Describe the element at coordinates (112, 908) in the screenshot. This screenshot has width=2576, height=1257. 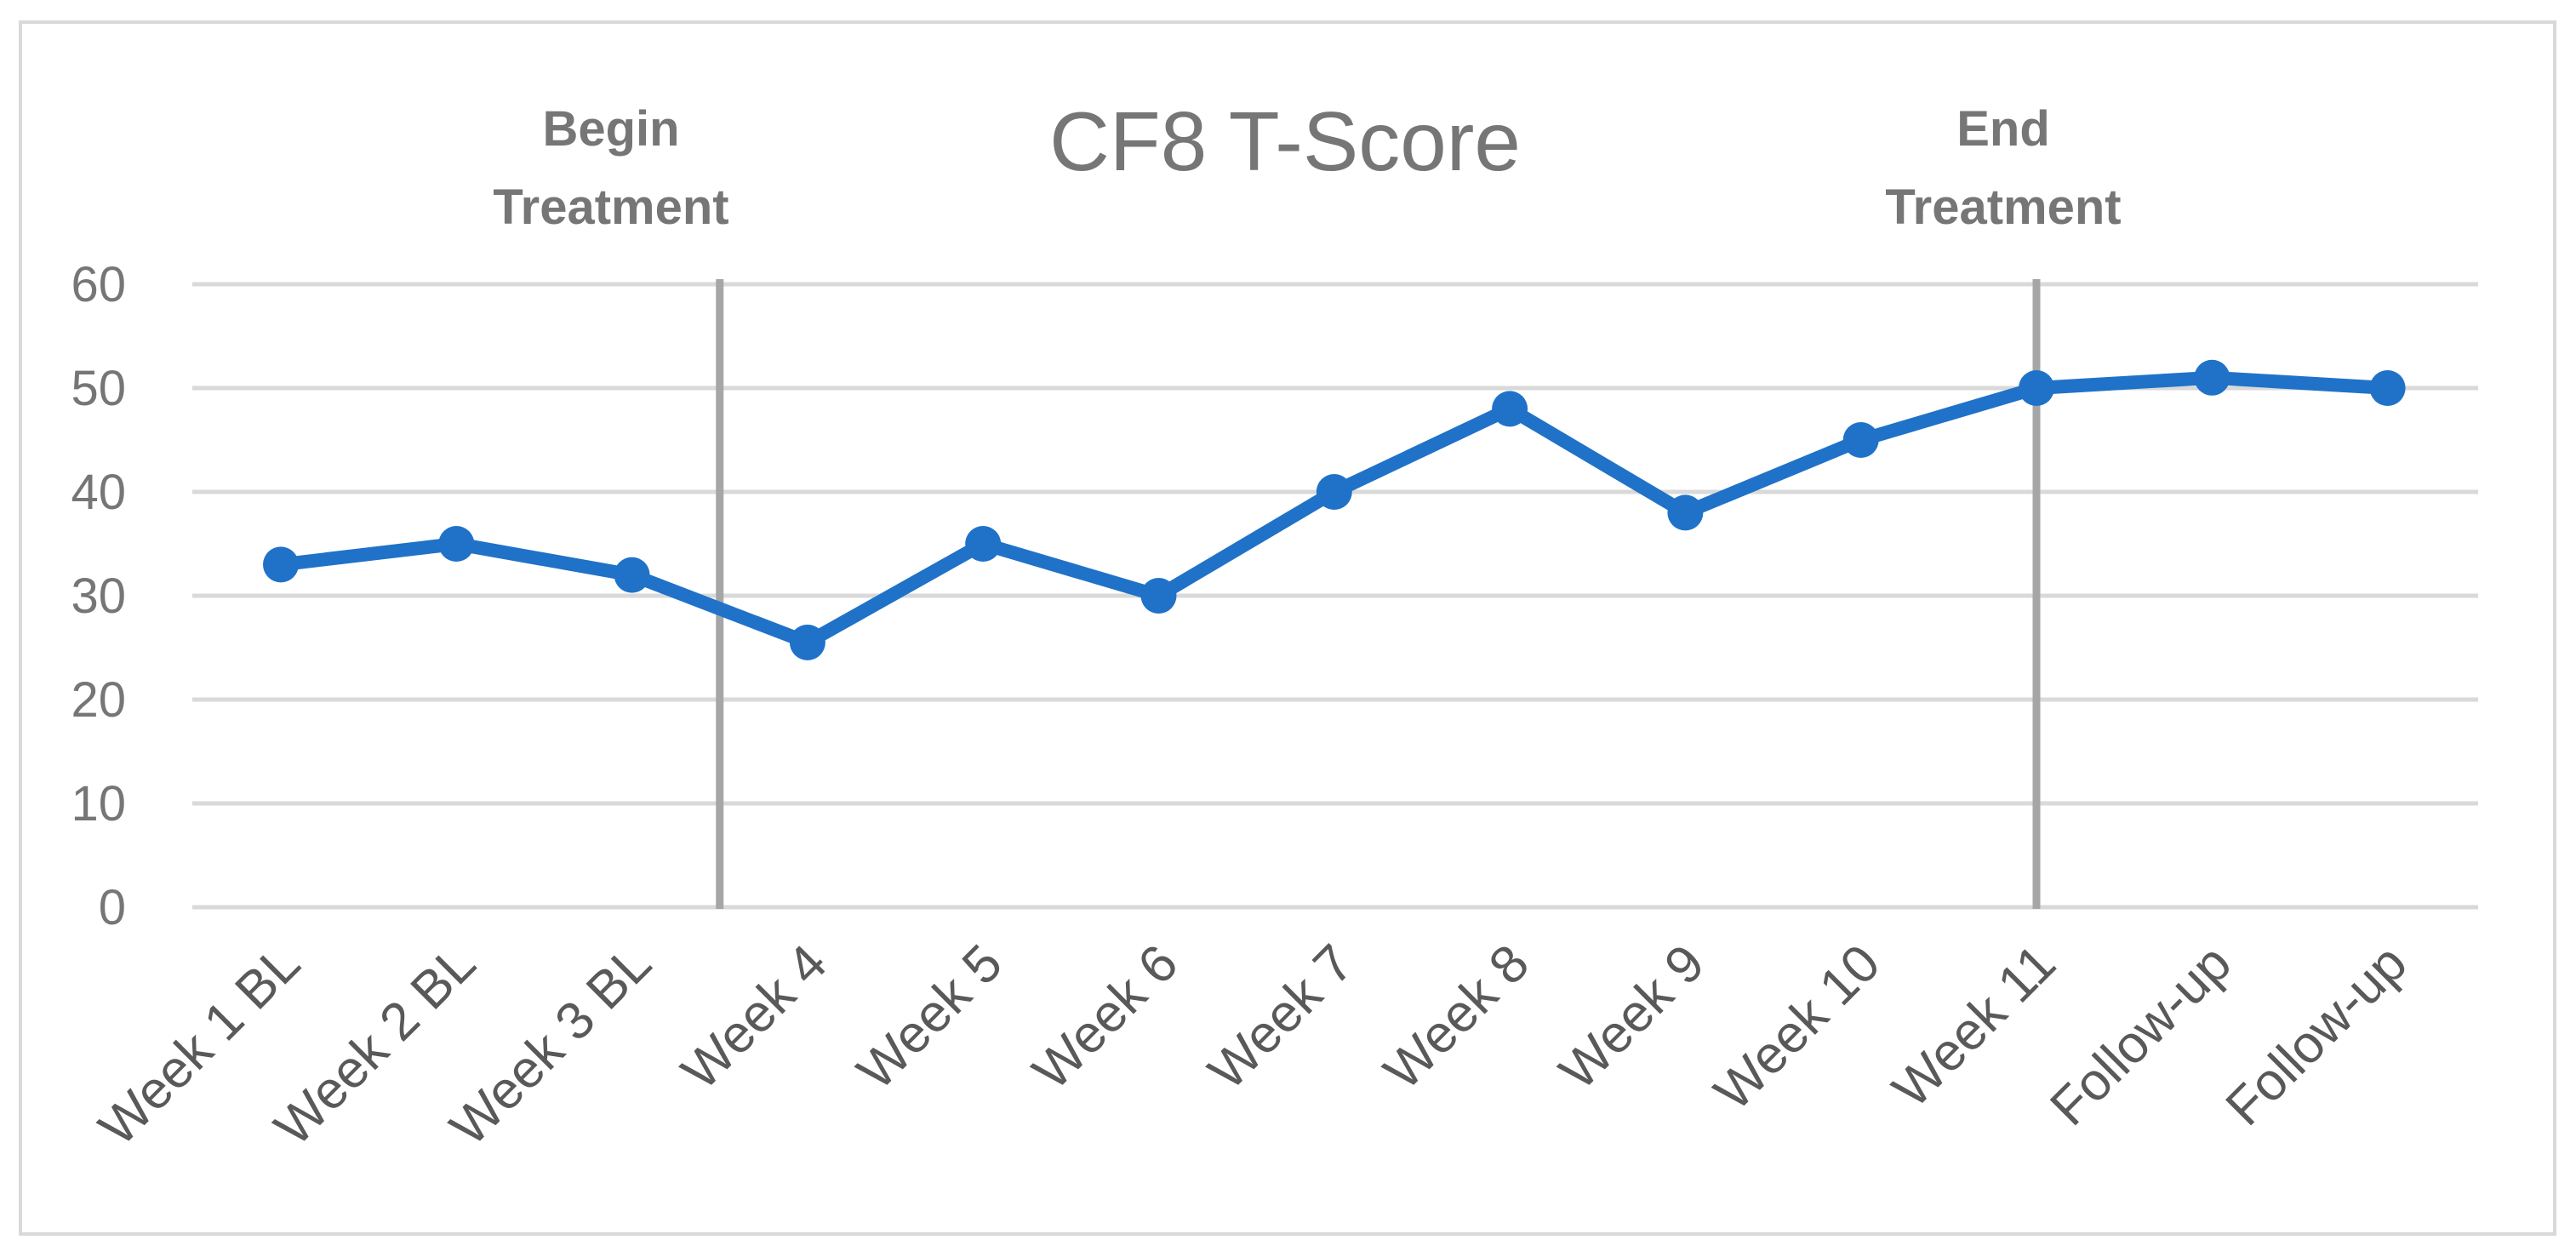
I see `y-tick-label: 0` at that location.